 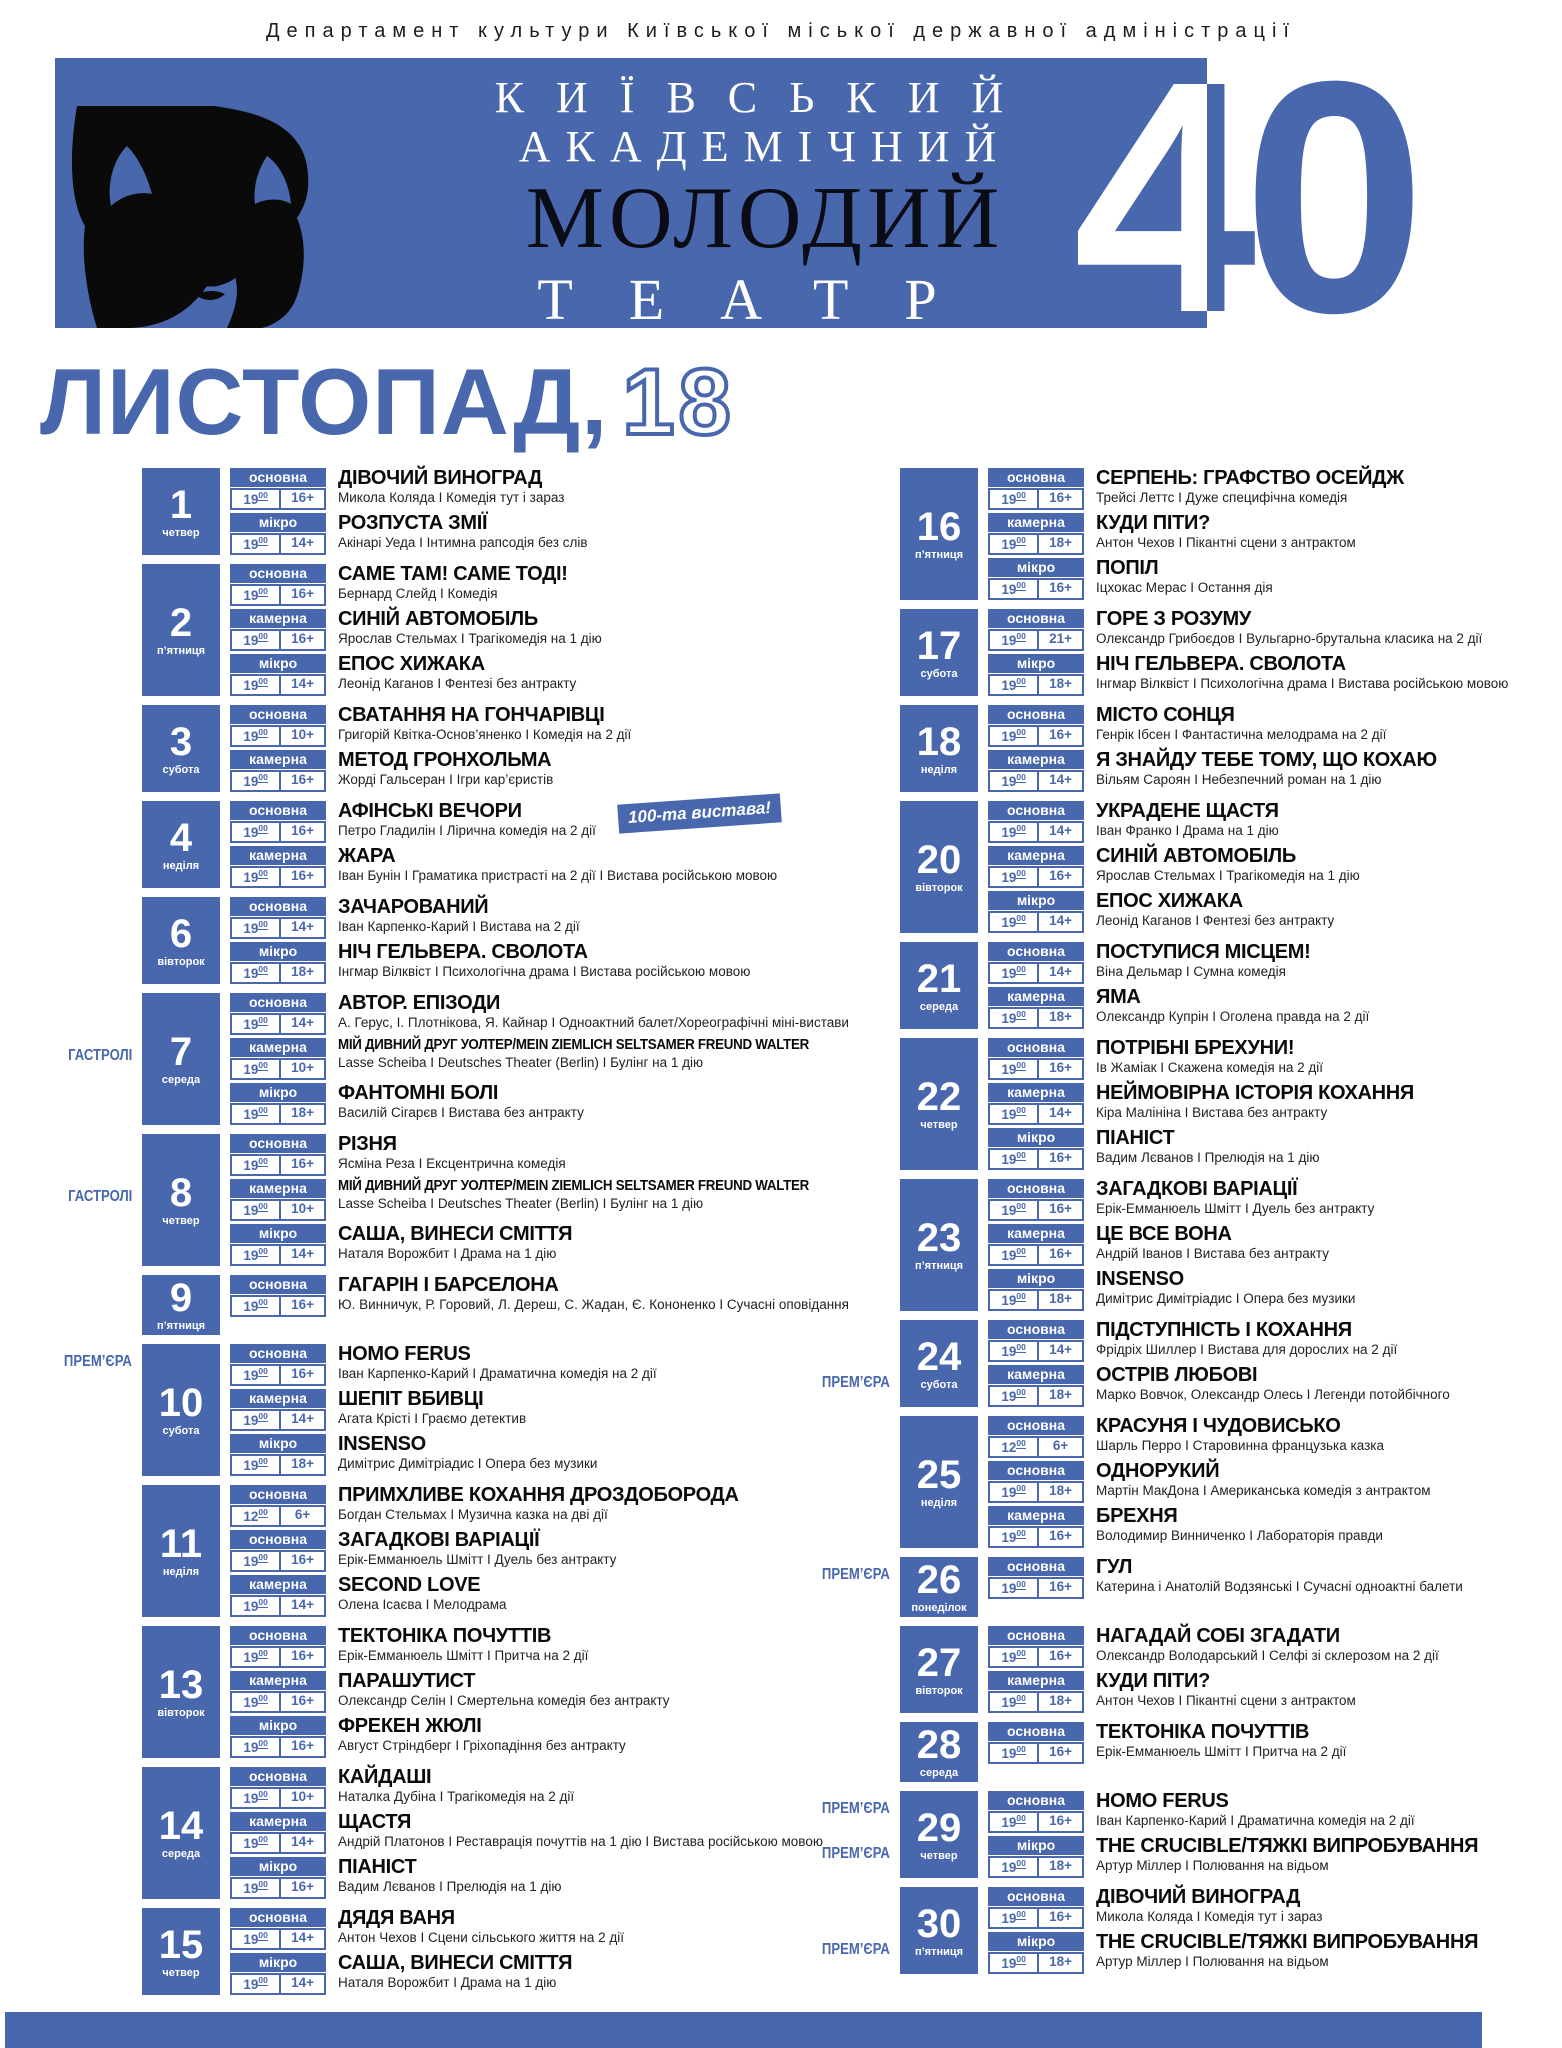 What do you see at coordinates (939, 1580) in the screenshot?
I see `day-number: 26` at bounding box center [939, 1580].